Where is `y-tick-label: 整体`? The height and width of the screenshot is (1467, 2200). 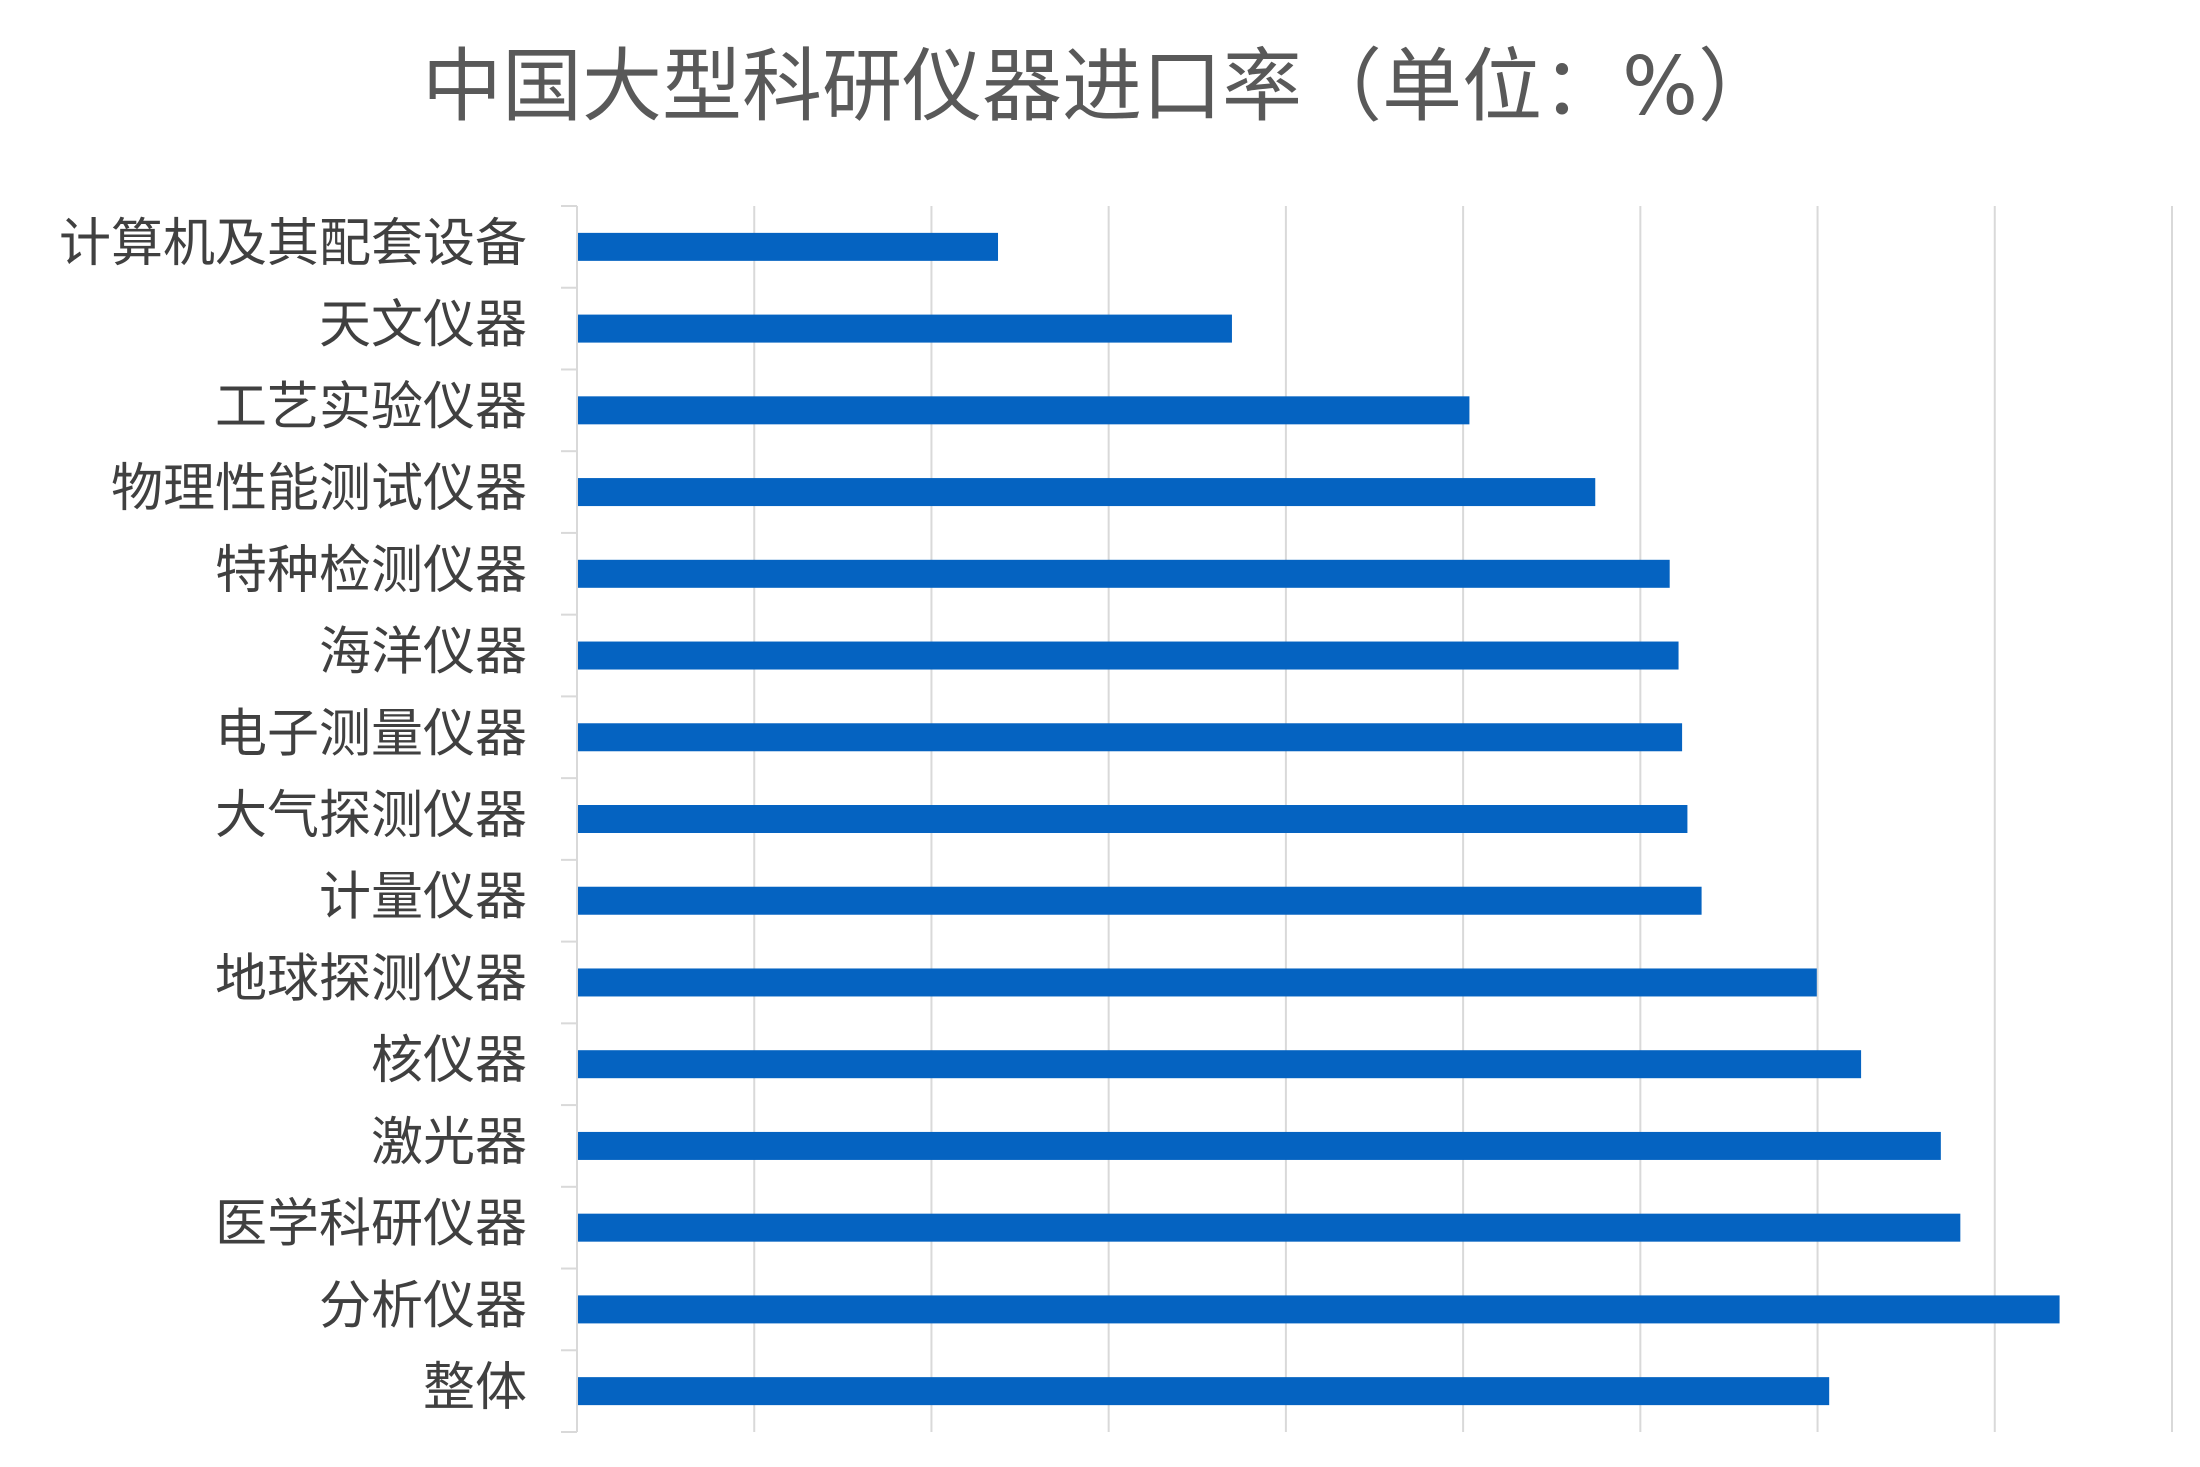
y-tick-label: 整体 is located at coordinates (475, 1388).